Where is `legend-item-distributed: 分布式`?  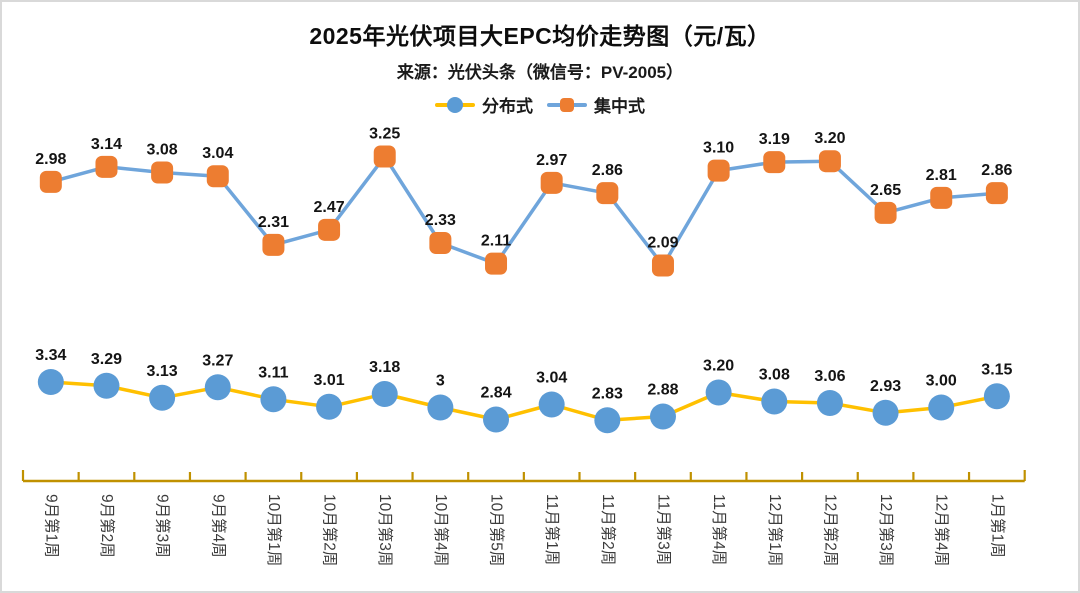
legend-item-distributed: 分布式 is located at coordinates (484, 104).